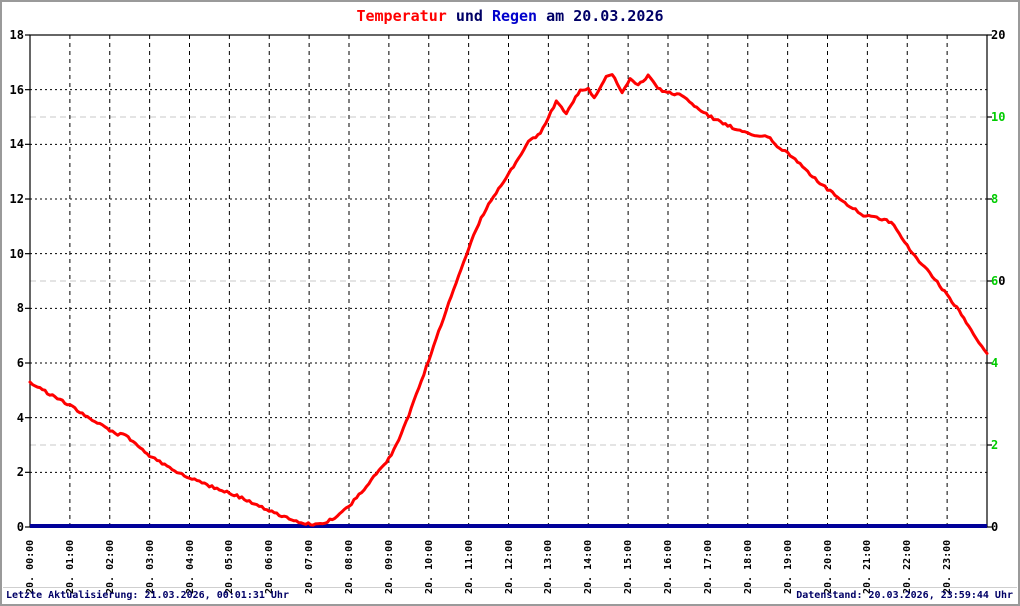 The image size is (1020, 606). What do you see at coordinates (589, 566) in the screenshot?
I see `x-axis-label: 20. 14:00` at bounding box center [589, 566].